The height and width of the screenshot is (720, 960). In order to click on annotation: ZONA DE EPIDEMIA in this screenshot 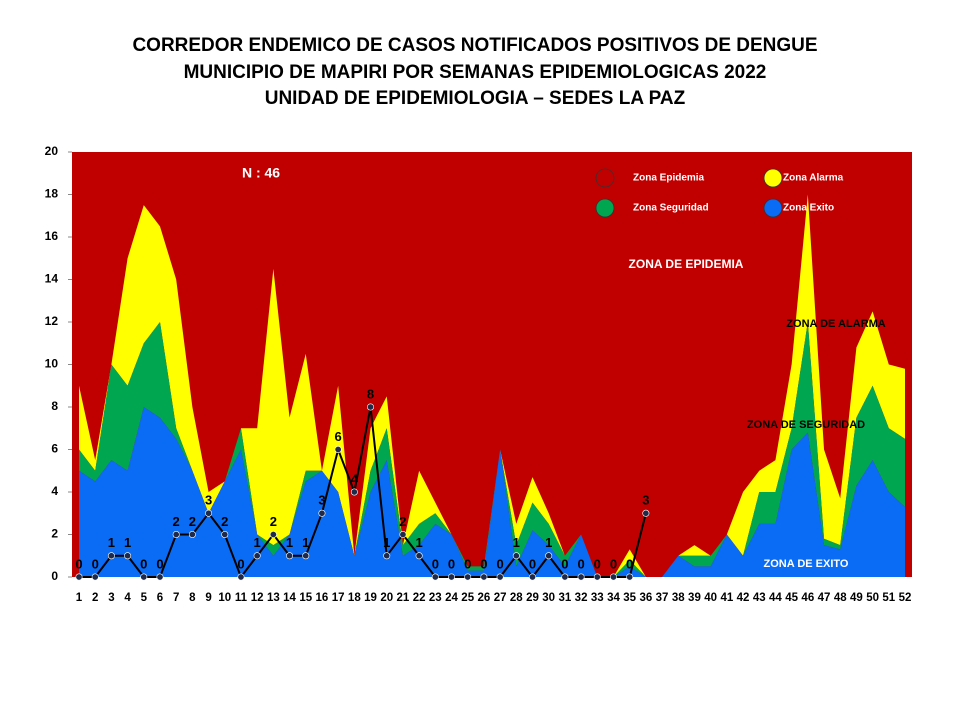, I will do `click(686, 264)`.